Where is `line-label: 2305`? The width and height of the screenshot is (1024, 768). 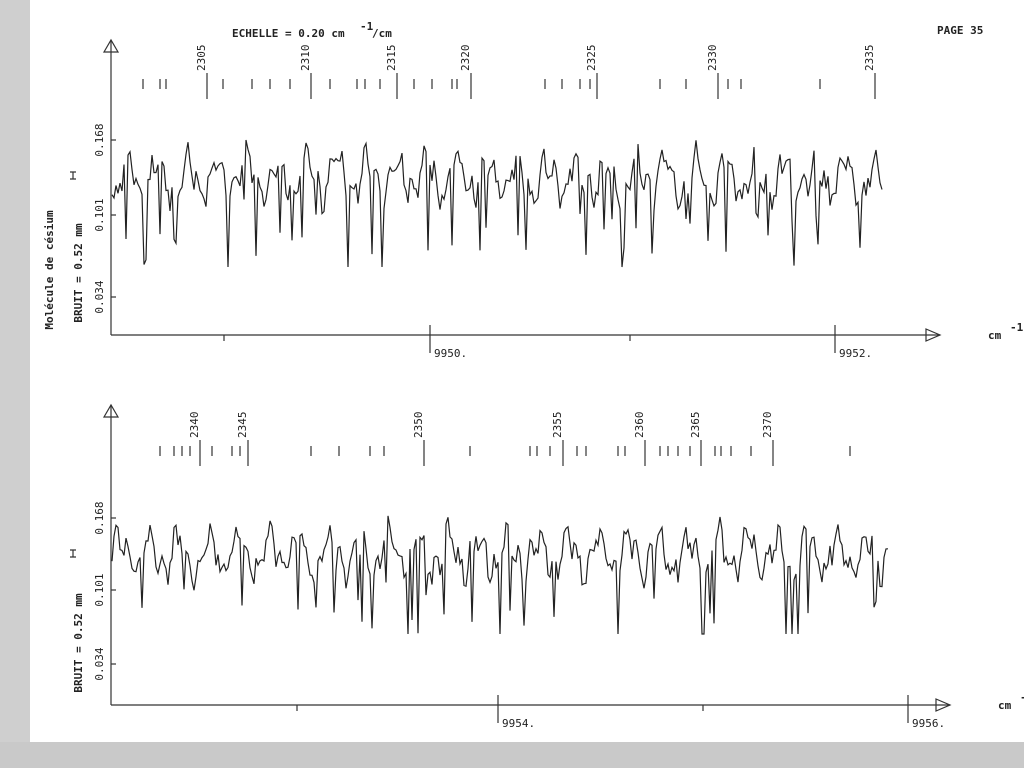
line-label: 2305 is located at coordinates (201, 58).